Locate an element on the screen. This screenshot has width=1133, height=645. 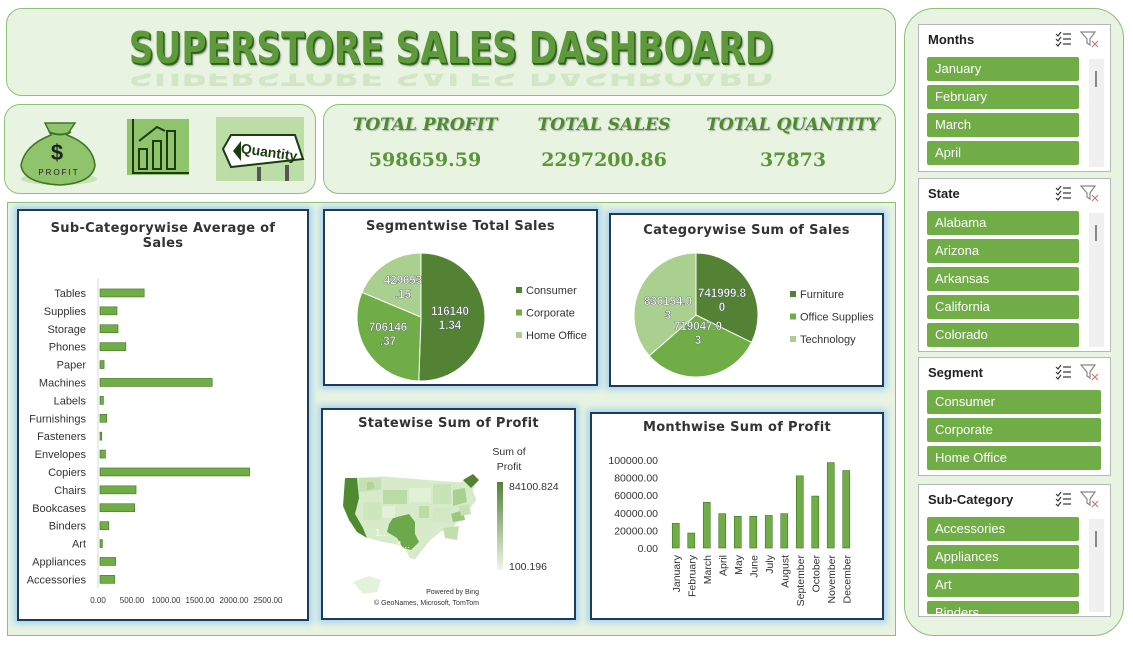
slicer-item-arkansas: Arkansas is located at coordinates (1003, 279).